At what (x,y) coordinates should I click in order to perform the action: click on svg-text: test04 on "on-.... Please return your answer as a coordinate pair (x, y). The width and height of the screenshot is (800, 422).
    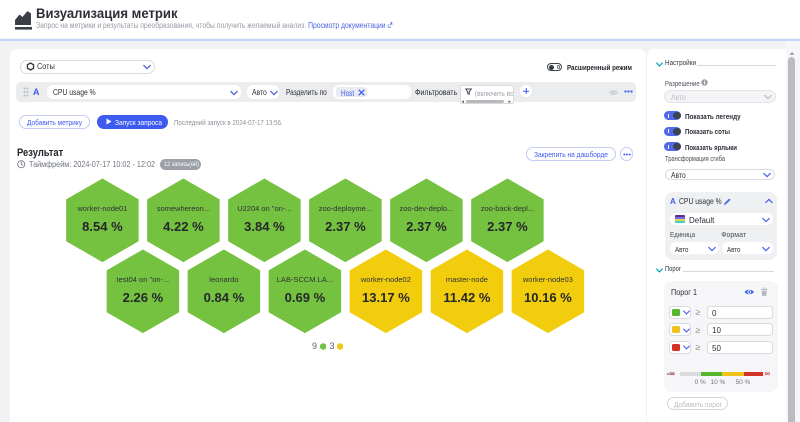
    Looking at the image, I should click on (143, 279).